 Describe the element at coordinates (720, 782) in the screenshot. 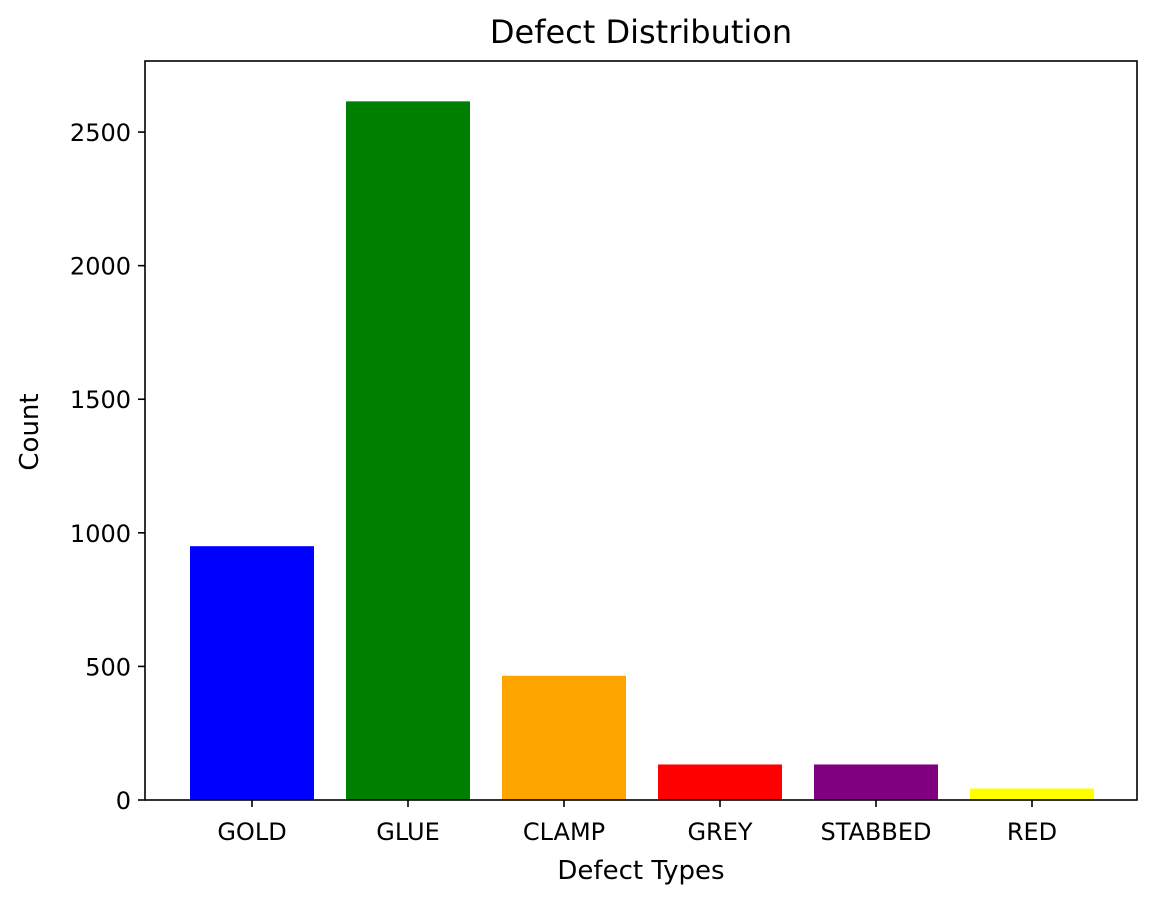

I see `bar-grey` at that location.